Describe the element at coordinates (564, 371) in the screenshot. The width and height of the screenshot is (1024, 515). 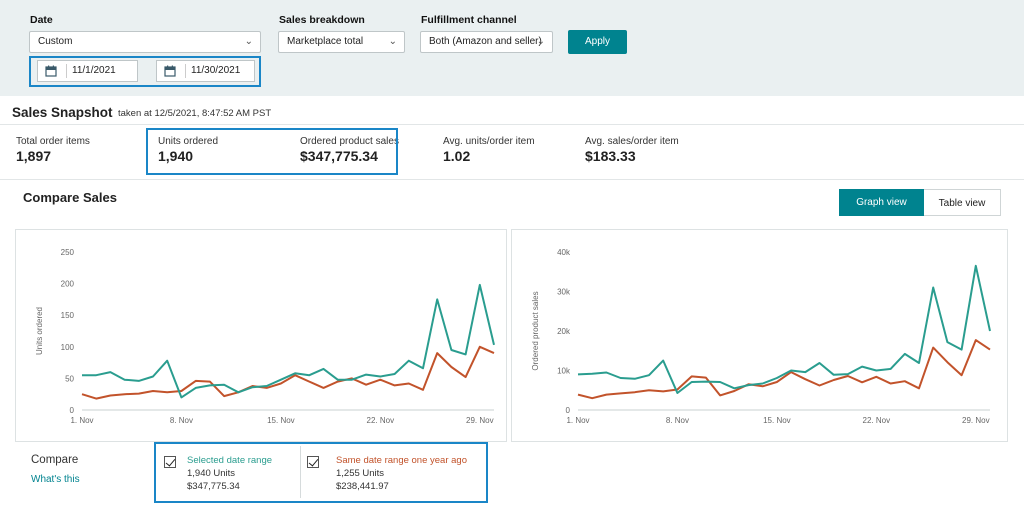
I see `y-tick-label: 10k` at that location.